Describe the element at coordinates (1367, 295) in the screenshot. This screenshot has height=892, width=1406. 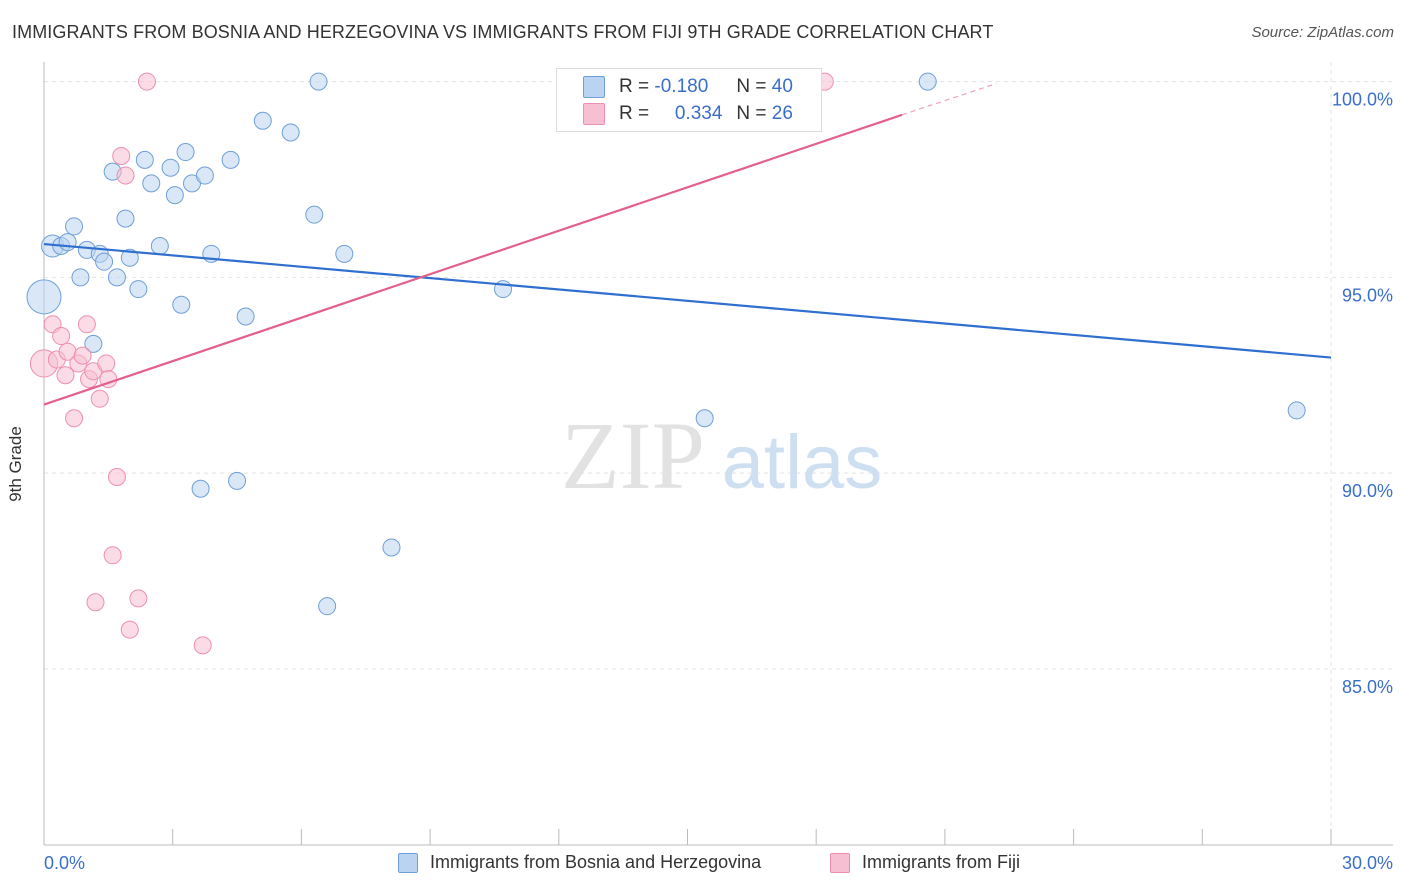
I see `y-tick-label-2: 95.0%` at that location.